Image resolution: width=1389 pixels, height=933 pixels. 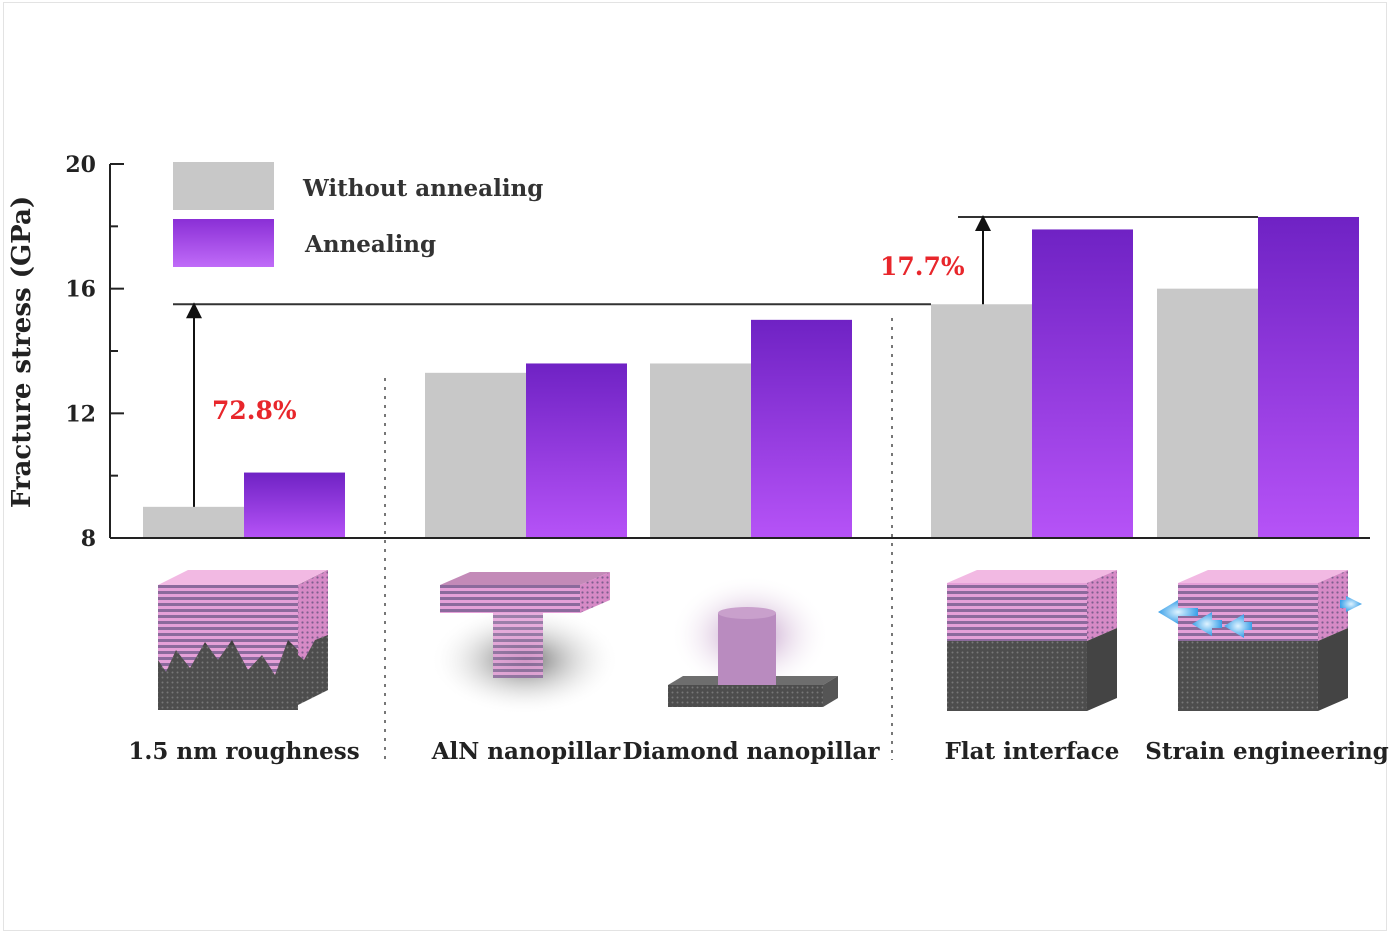 What do you see at coordinates (358, 214) in the screenshot?
I see `legend: Without annealing Annealing` at bounding box center [358, 214].